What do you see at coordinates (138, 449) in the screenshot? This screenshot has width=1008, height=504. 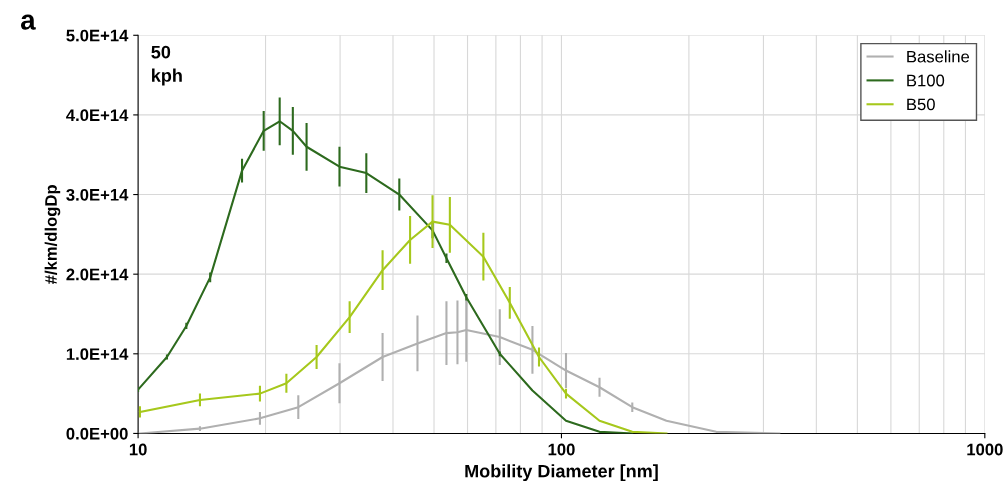 I see `x-tick-label: 10` at bounding box center [138, 449].